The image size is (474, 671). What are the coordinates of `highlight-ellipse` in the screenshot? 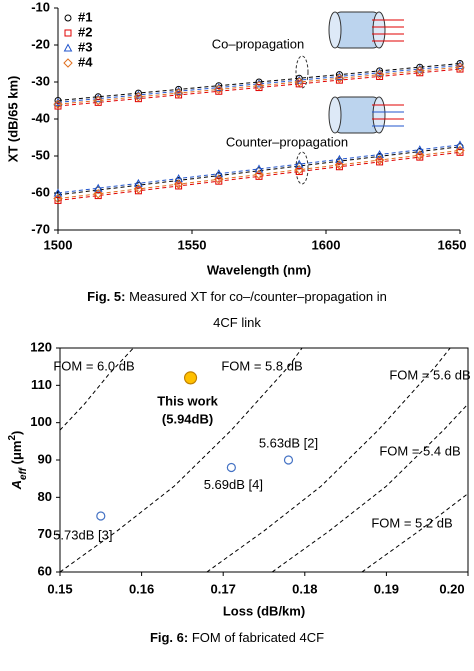 It's located at (302, 168).